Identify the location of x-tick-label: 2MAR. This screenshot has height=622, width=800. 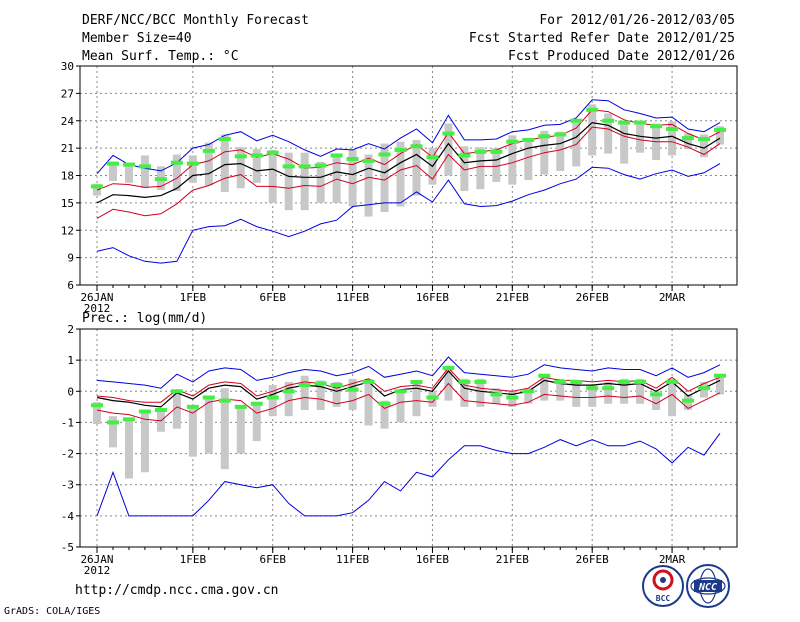
(672, 297).